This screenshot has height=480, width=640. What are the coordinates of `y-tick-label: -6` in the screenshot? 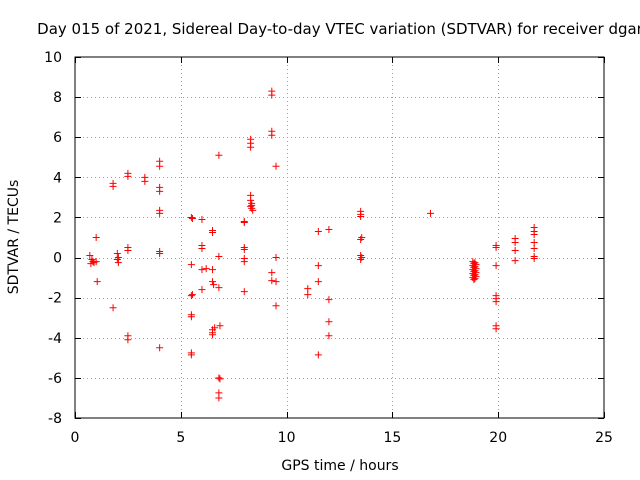 It's located at (55, 379).